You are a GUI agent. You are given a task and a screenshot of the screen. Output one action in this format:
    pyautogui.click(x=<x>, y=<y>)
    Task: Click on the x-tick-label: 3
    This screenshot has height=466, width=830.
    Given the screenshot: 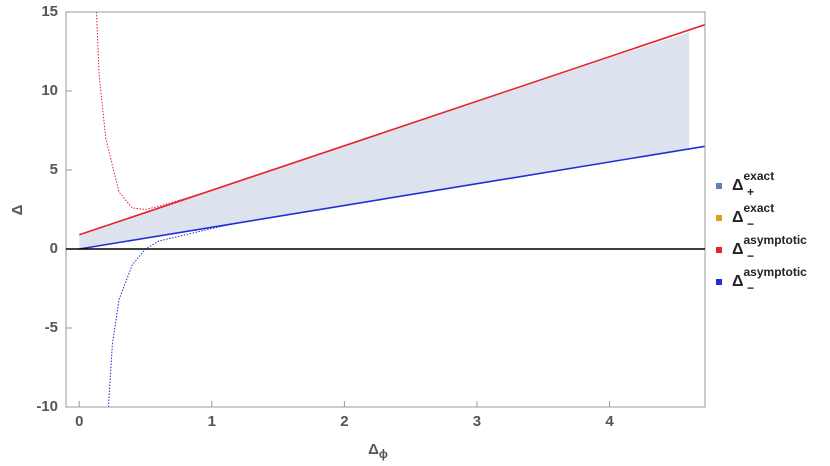 What is the action you would take?
    pyautogui.click(x=477, y=421)
    